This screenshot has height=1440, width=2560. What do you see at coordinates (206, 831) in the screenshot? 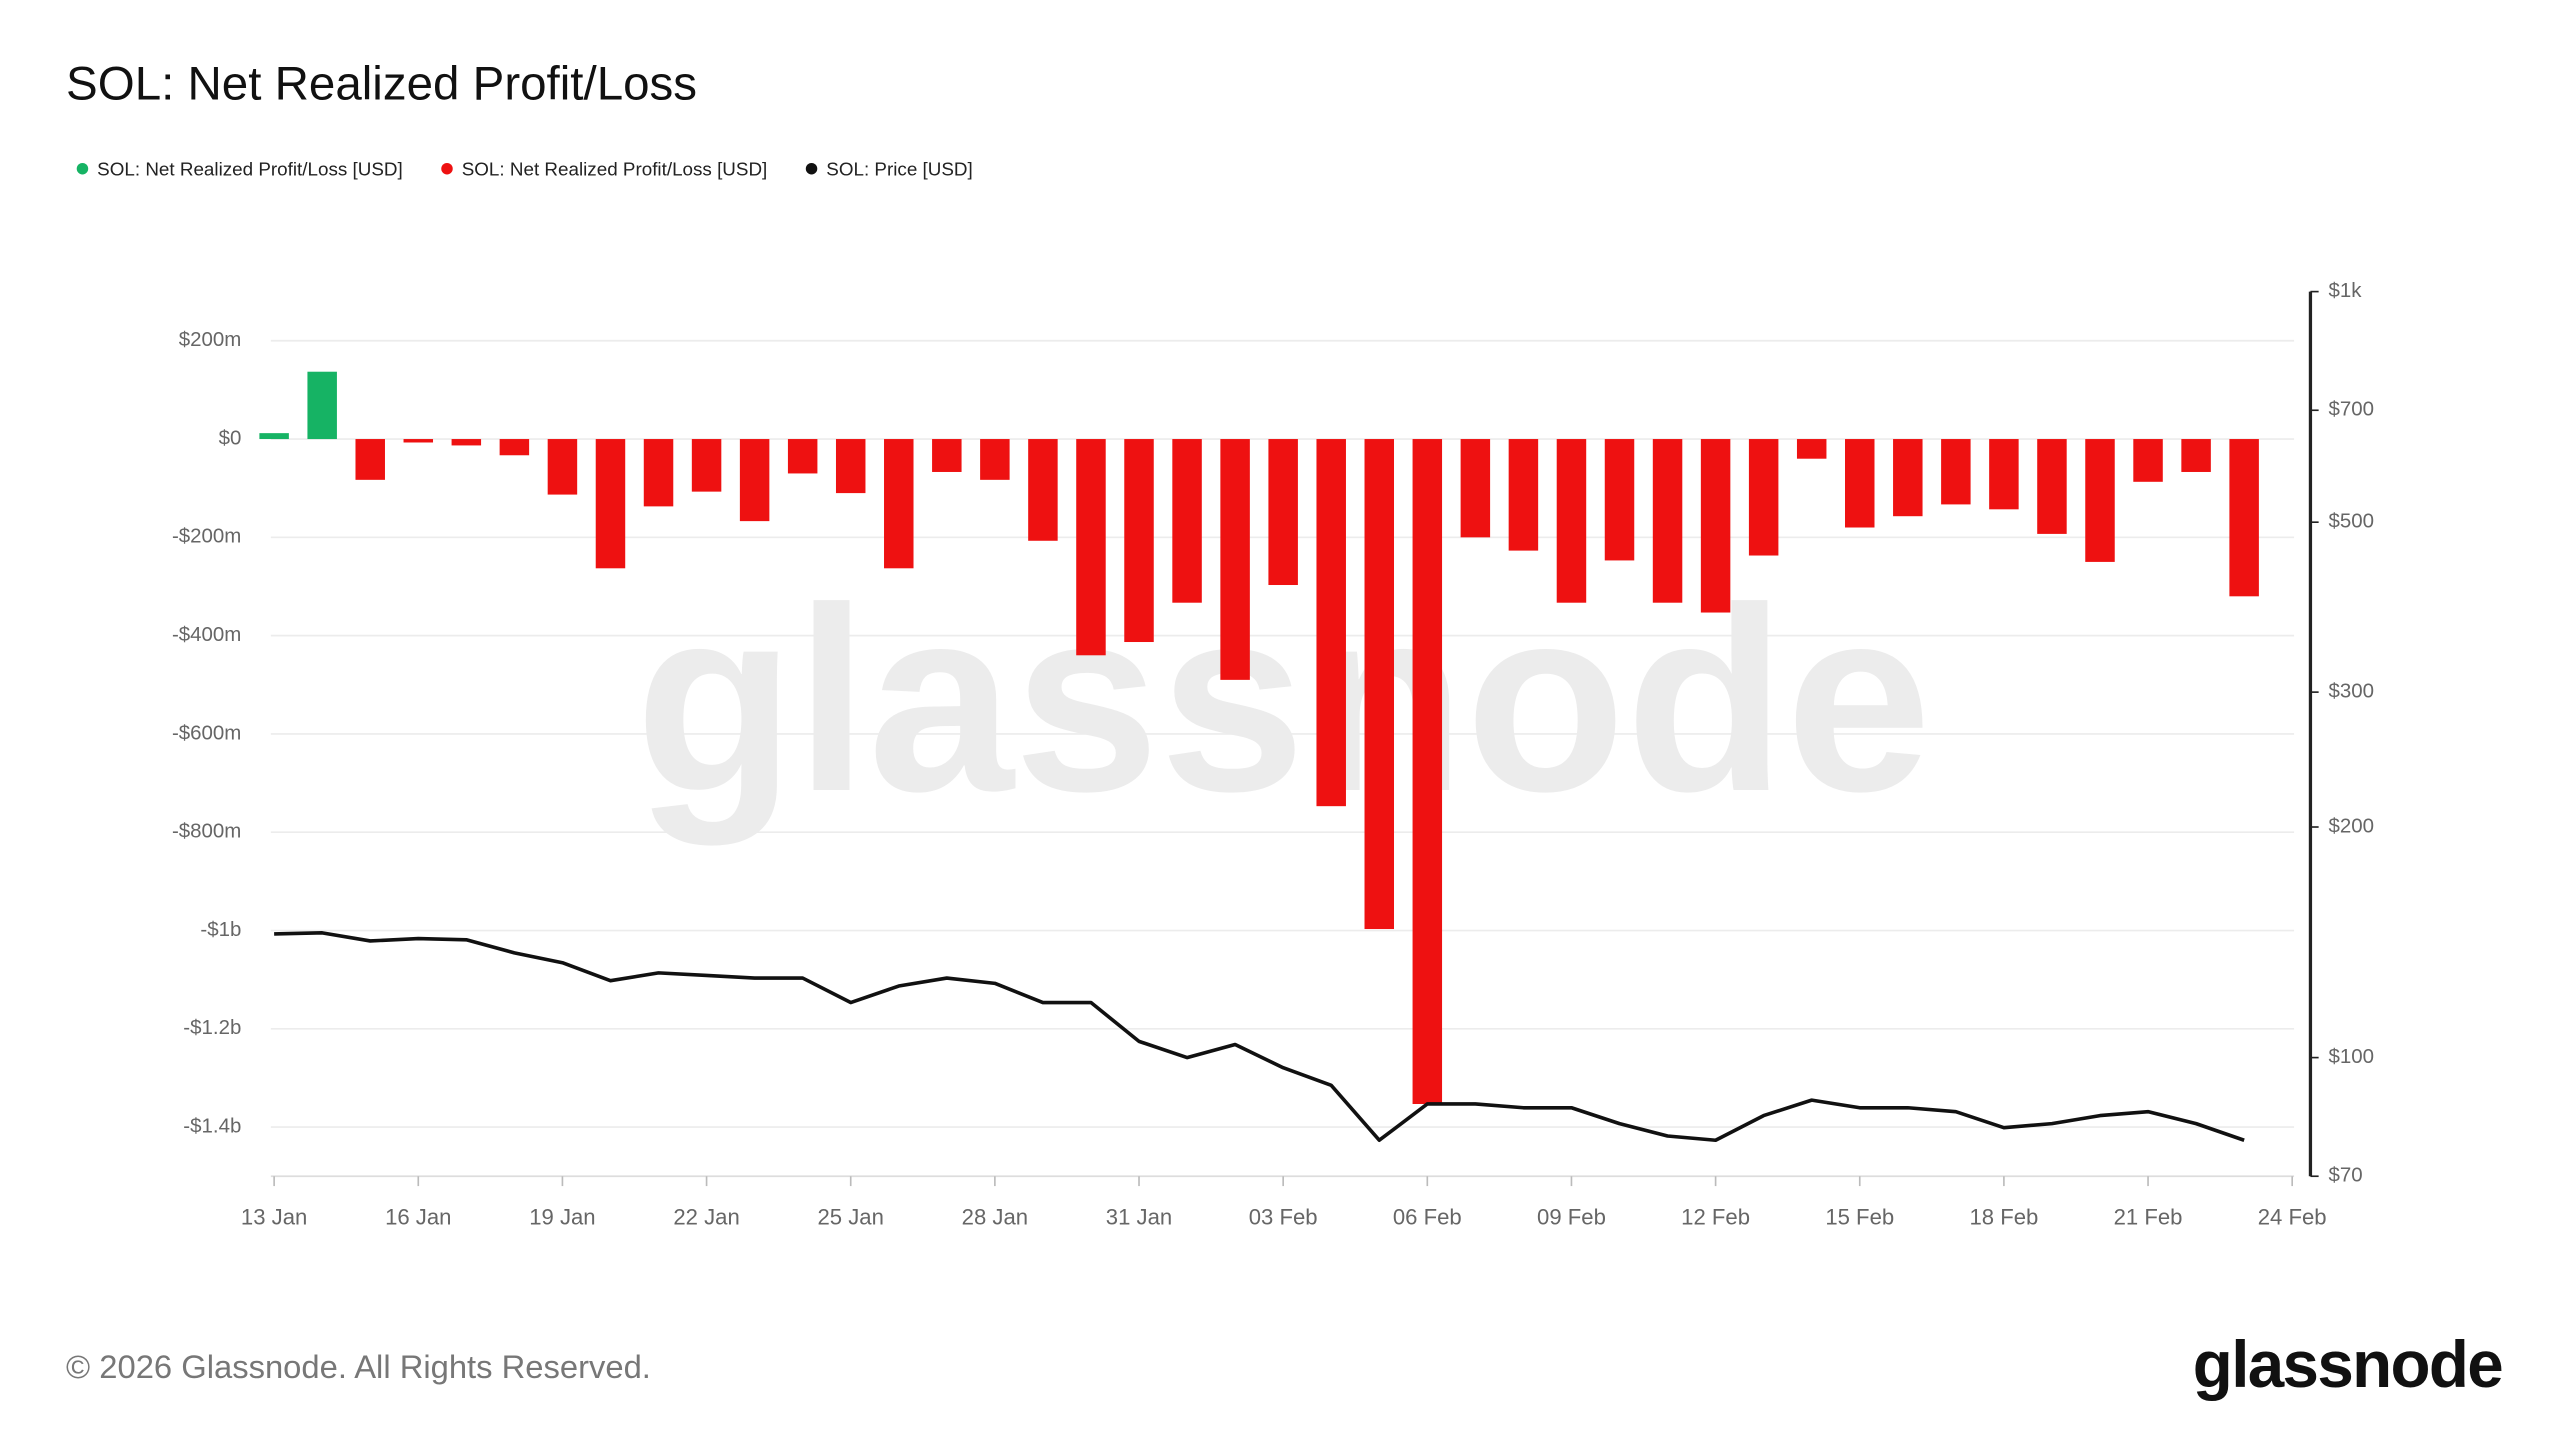
I see `y-tick-label: -$800m` at bounding box center [206, 831].